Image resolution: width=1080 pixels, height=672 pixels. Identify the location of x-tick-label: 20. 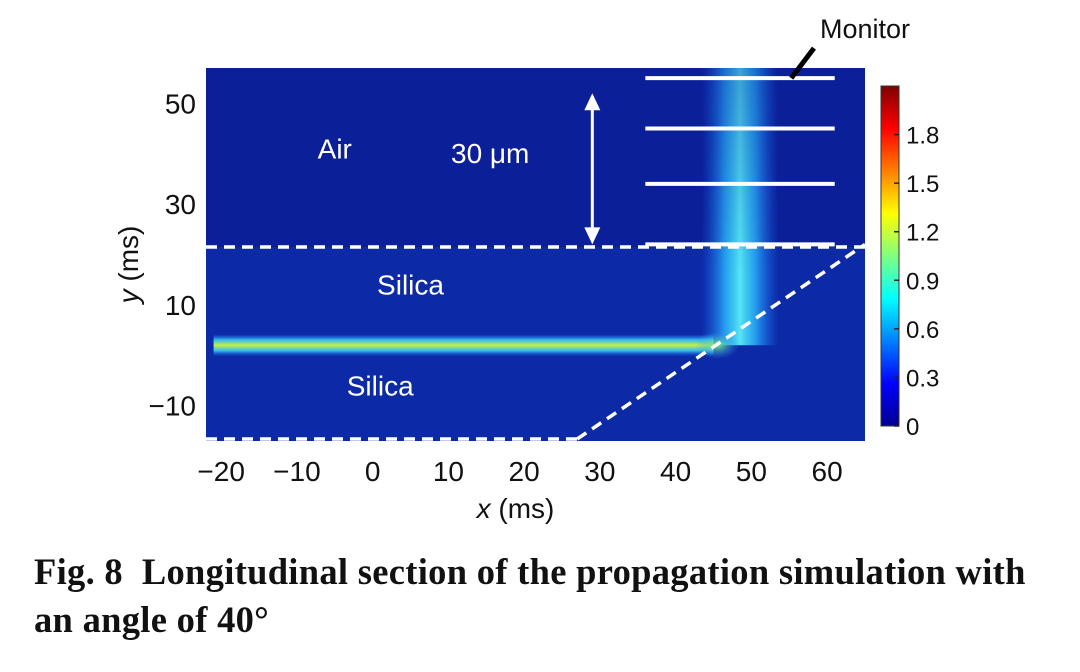
(524, 471).